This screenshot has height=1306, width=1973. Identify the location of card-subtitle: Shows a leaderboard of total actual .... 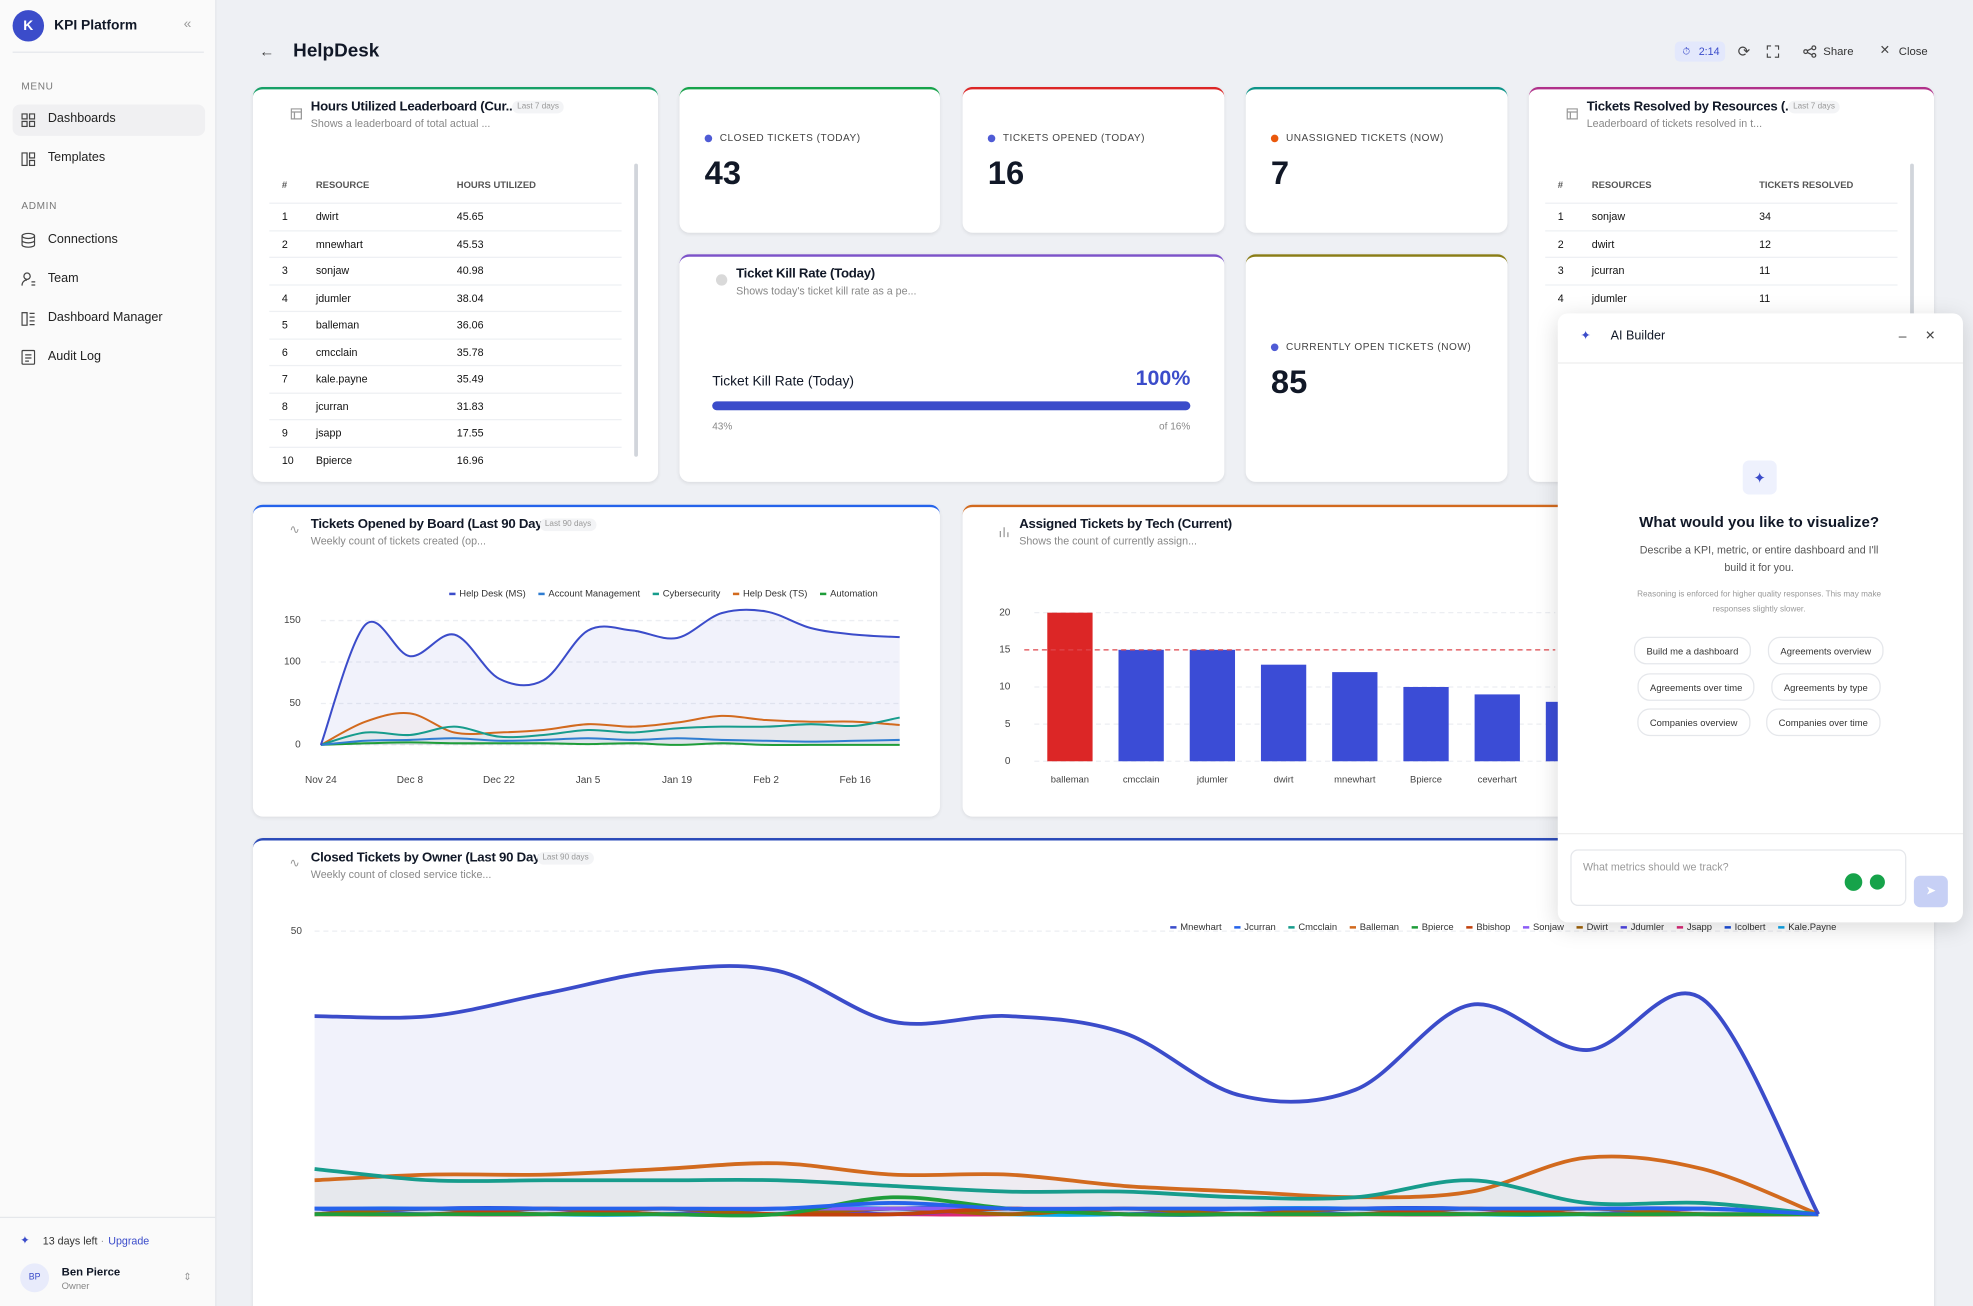
(400, 123).